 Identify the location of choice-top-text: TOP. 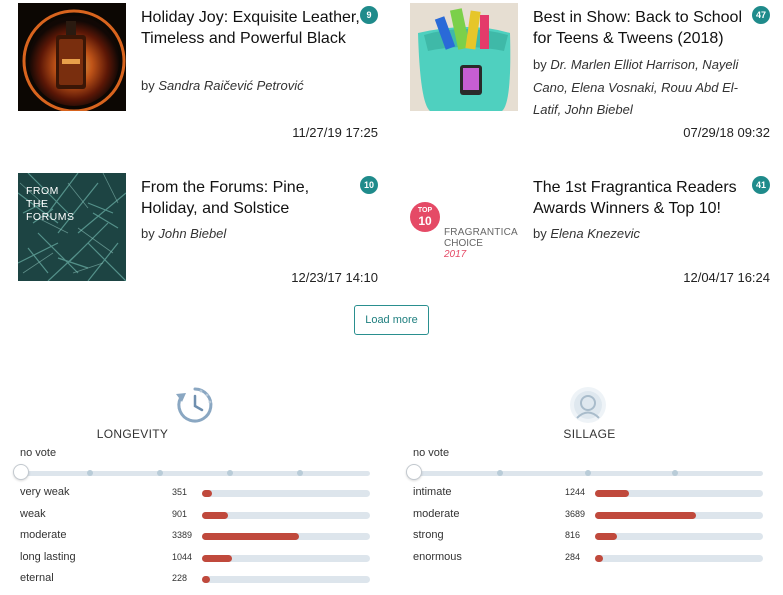
(425, 210).